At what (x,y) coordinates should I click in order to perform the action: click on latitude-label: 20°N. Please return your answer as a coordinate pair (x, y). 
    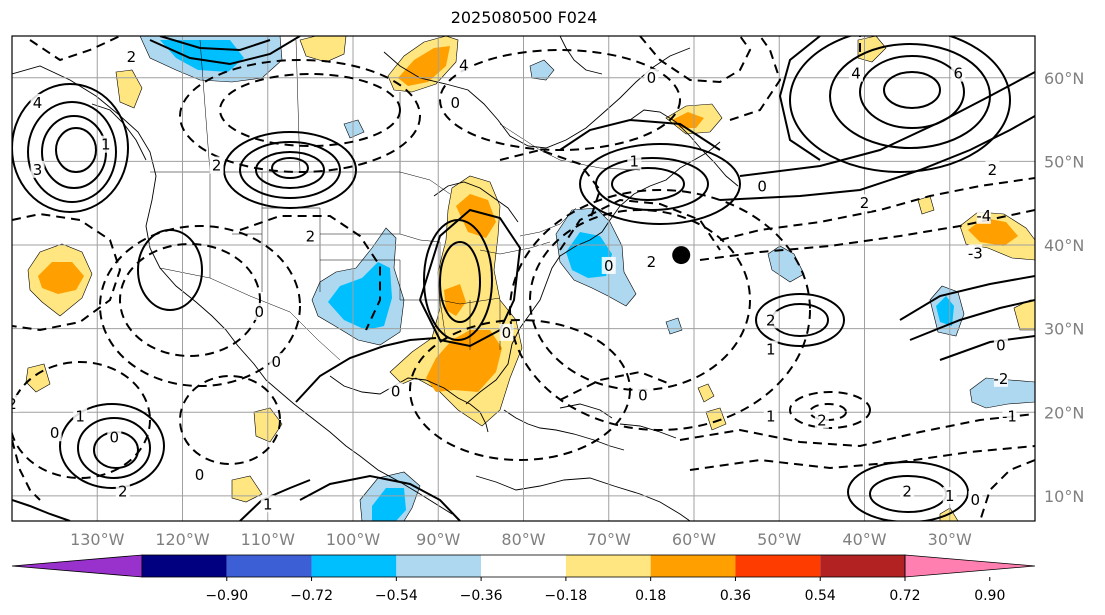
    Looking at the image, I should click on (1064, 412).